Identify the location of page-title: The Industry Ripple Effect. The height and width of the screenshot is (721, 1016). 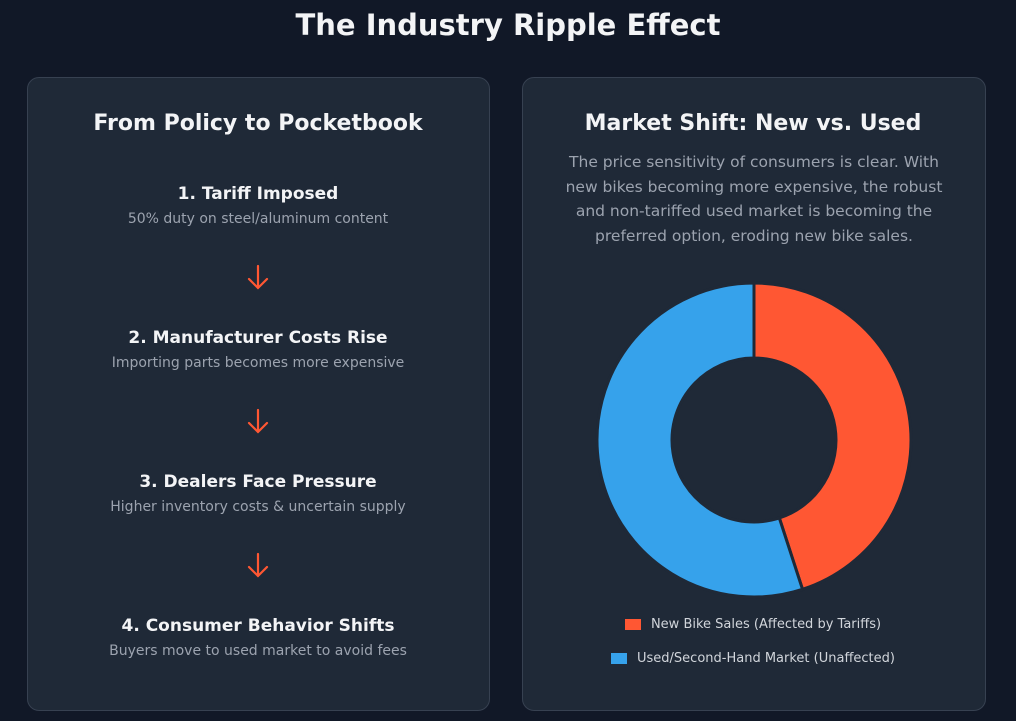
(508, 25).